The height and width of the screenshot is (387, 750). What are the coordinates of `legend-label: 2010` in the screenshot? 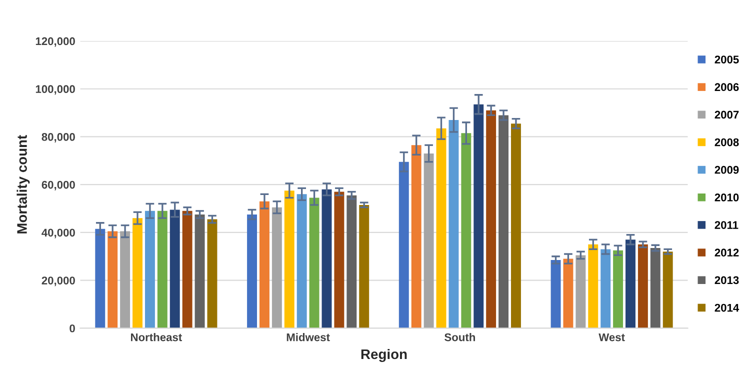 It's located at (726, 198).